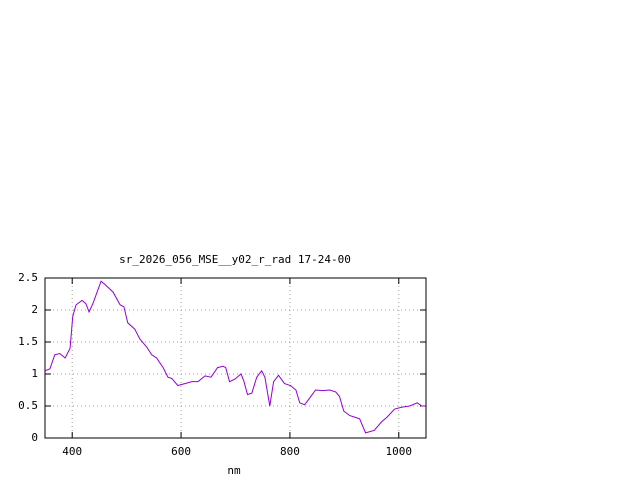  I want to click on x-tick-label: 600, so click(181, 451).